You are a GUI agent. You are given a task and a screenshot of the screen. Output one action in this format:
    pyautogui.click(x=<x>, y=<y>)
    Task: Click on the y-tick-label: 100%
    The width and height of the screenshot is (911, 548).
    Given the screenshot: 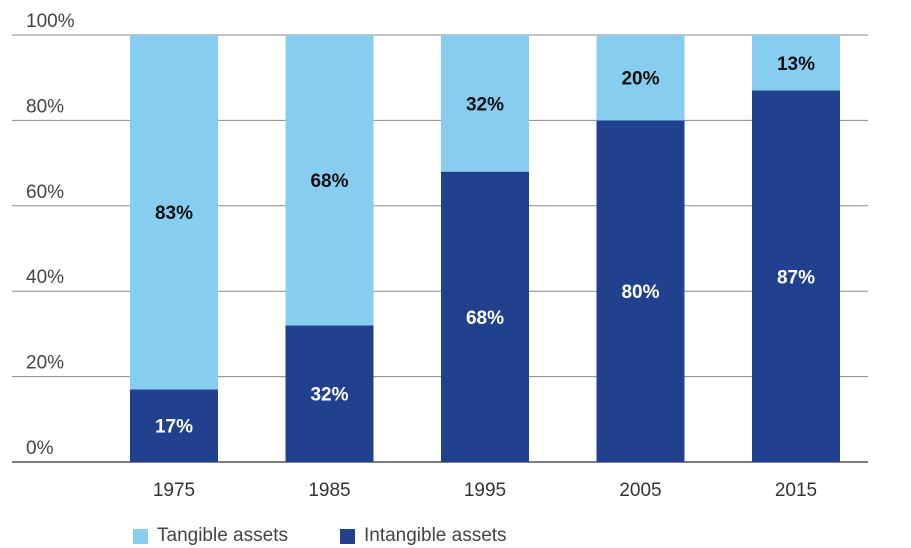 What is the action you would take?
    pyautogui.click(x=50, y=21)
    